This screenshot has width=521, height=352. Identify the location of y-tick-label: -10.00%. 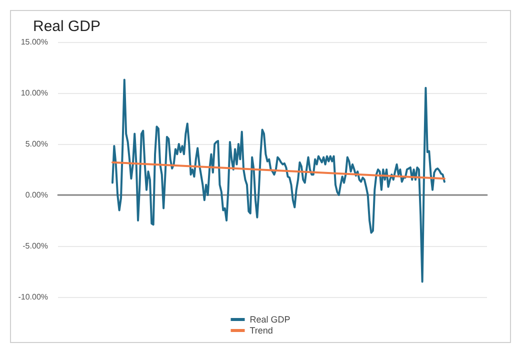
(33, 297).